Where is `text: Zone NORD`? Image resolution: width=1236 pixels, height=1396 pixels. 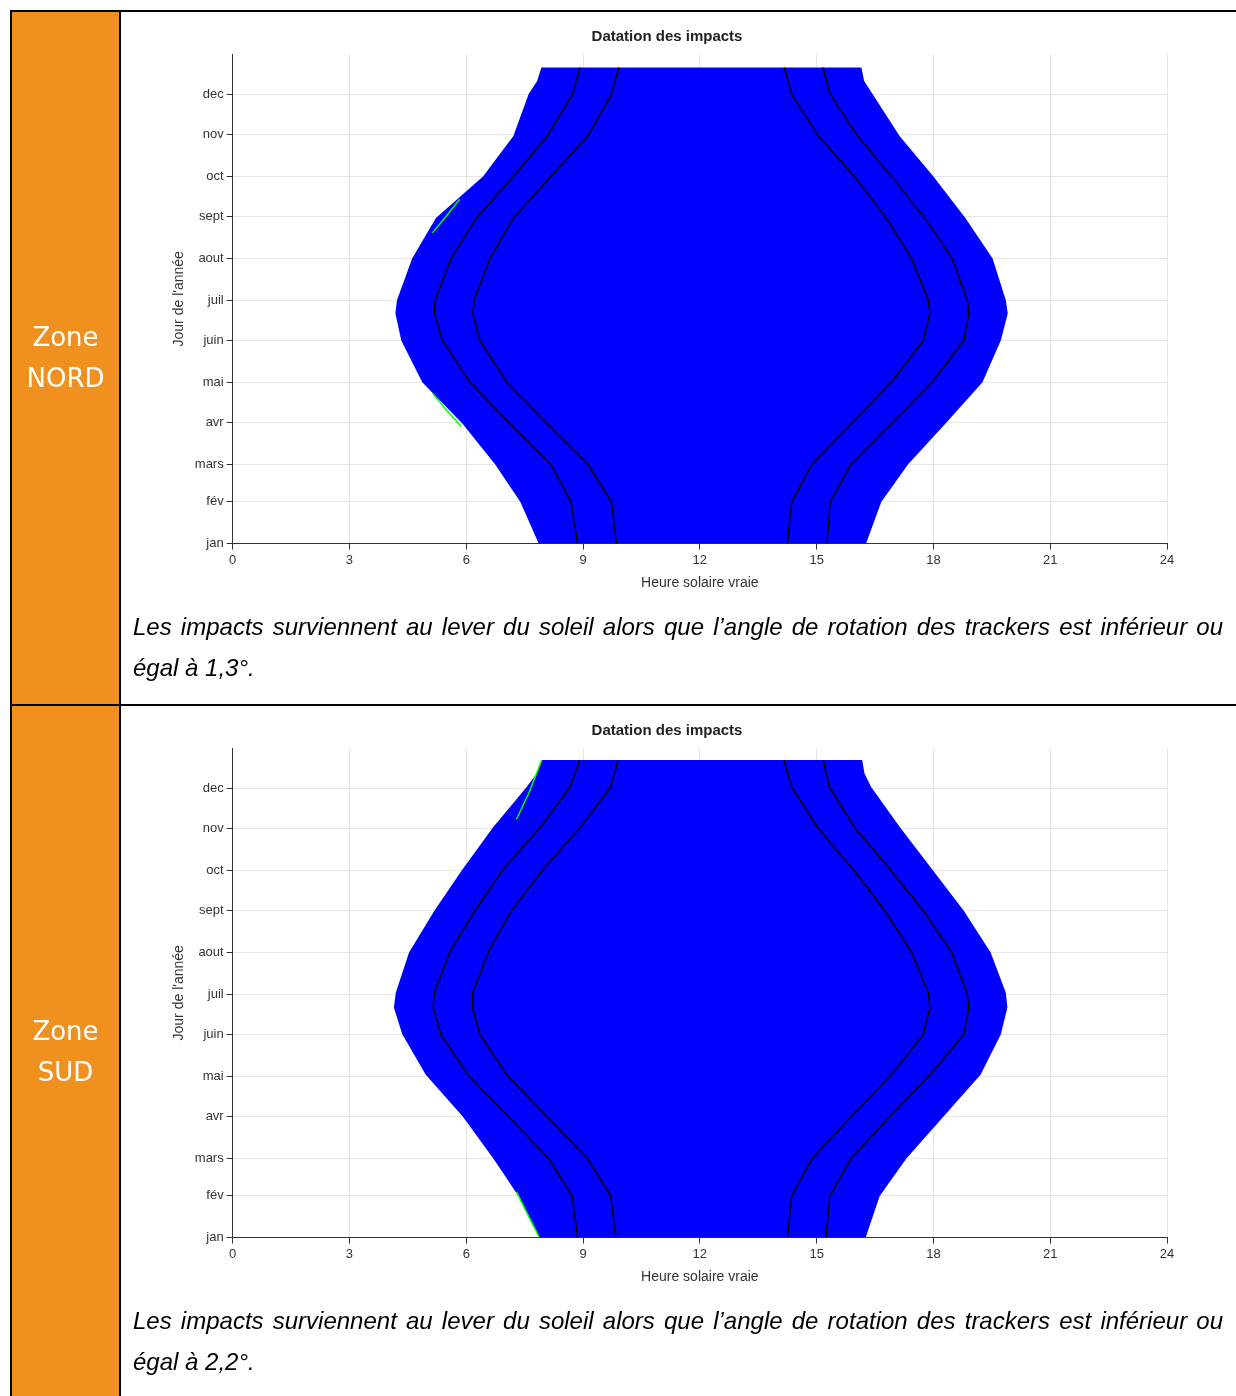 text: Zone NORD is located at coordinates (65, 358).